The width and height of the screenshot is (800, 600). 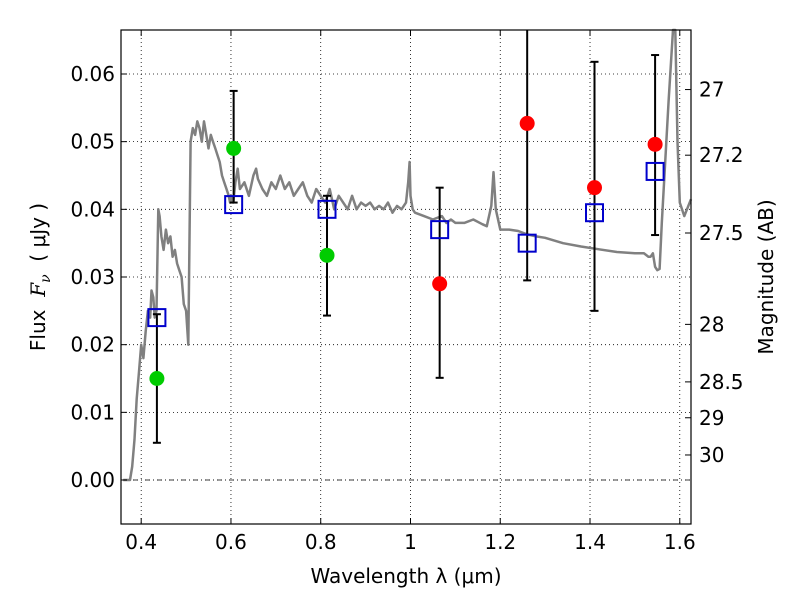 I want to click on mag-tick-label: 28.5, so click(x=721, y=382).